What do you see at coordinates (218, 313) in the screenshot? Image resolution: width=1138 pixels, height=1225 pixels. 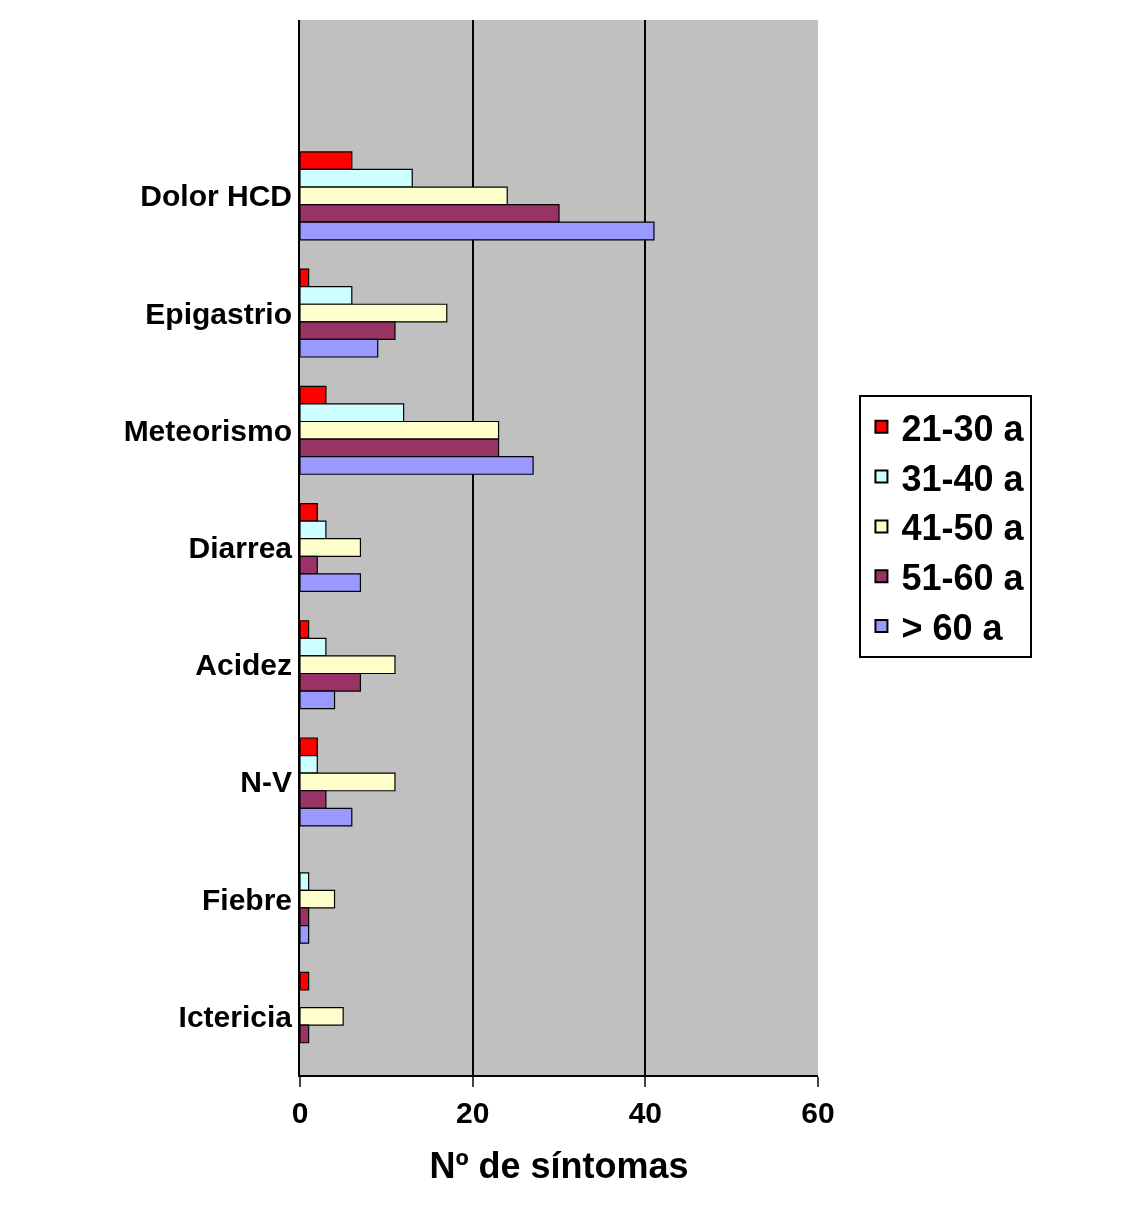 I see `y-tick-label: Epigastrio` at bounding box center [218, 313].